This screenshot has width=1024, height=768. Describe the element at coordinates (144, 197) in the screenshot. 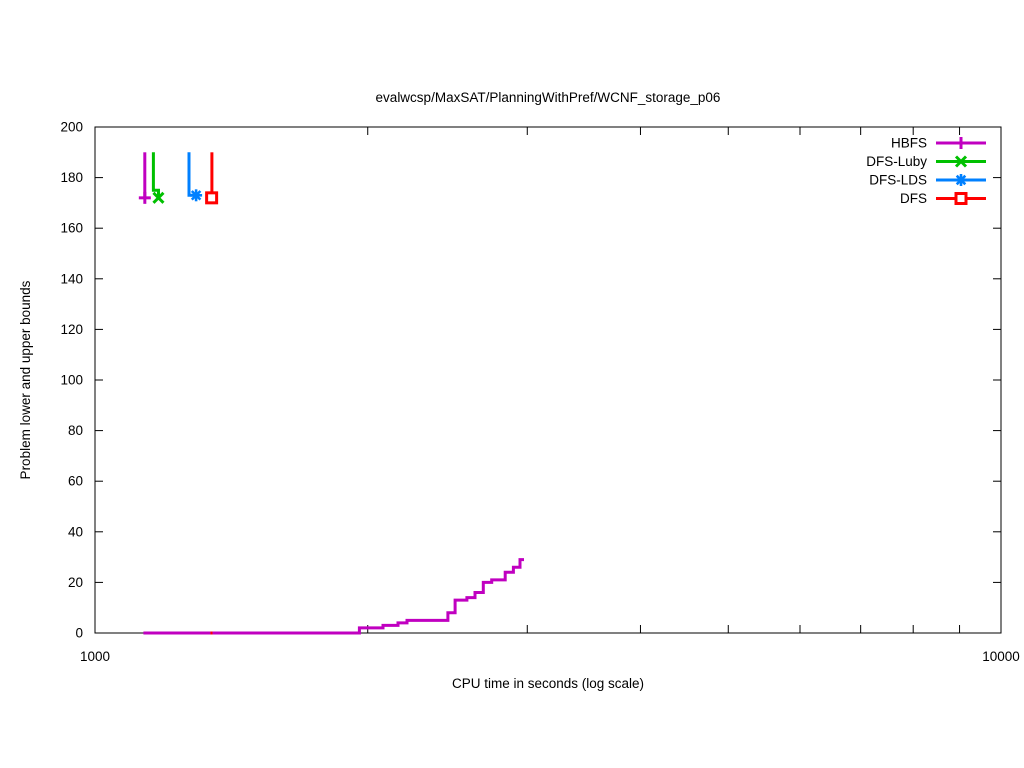

I see `series-HBFS-plus-marker-icon` at that location.